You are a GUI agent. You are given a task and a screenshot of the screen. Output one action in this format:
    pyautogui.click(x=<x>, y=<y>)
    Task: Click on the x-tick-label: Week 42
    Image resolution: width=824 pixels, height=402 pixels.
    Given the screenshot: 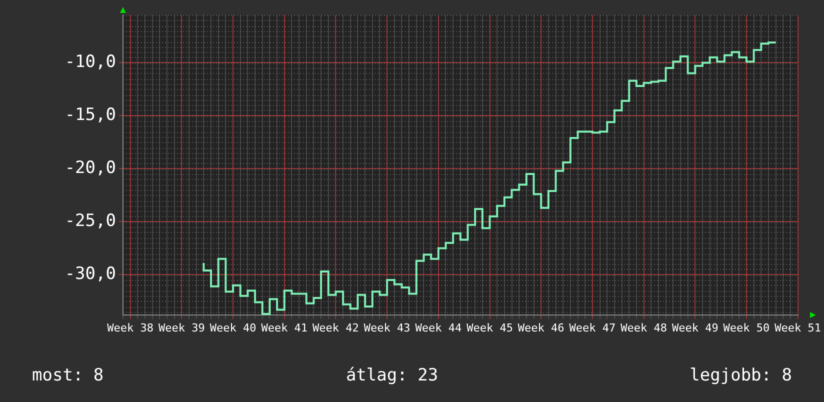 What is the action you would take?
    pyautogui.click(x=335, y=327)
    